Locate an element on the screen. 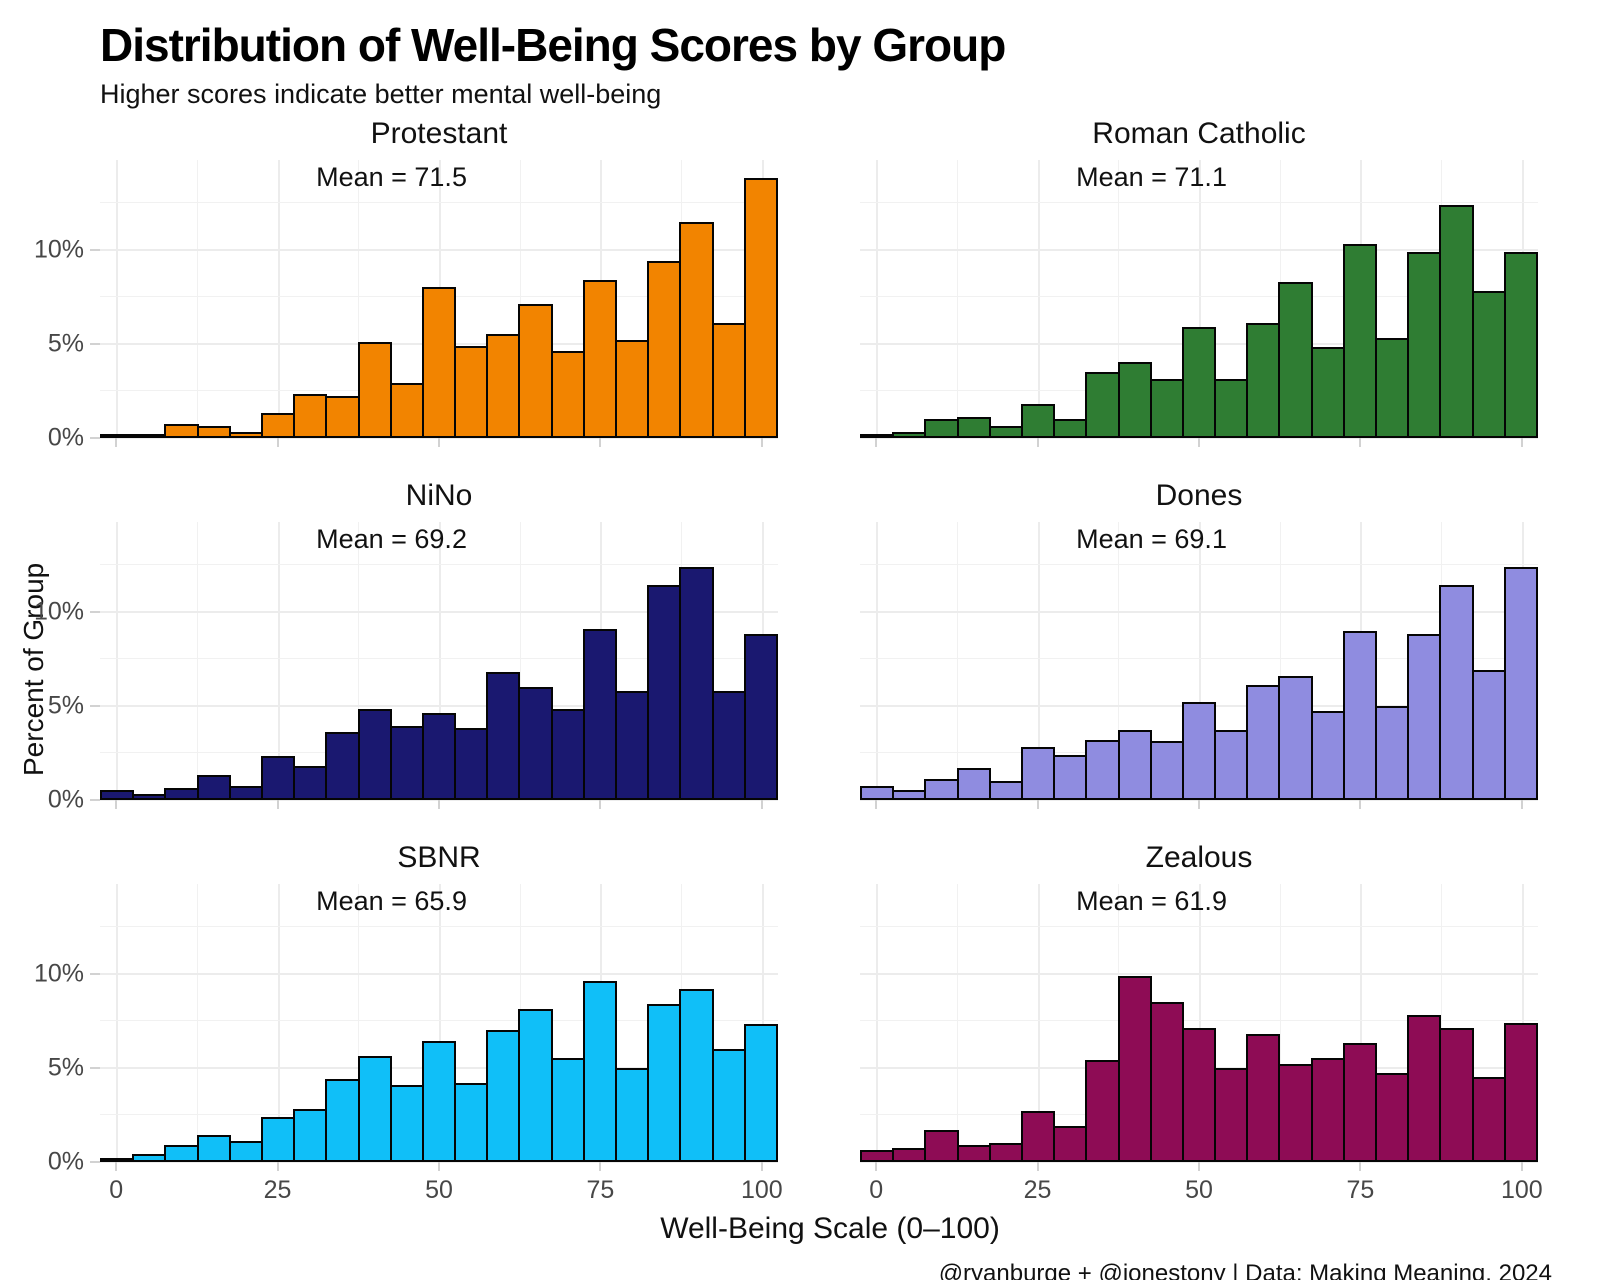 The width and height of the screenshot is (1600, 1280). x-tick-label: 0 is located at coordinates (116, 1189).